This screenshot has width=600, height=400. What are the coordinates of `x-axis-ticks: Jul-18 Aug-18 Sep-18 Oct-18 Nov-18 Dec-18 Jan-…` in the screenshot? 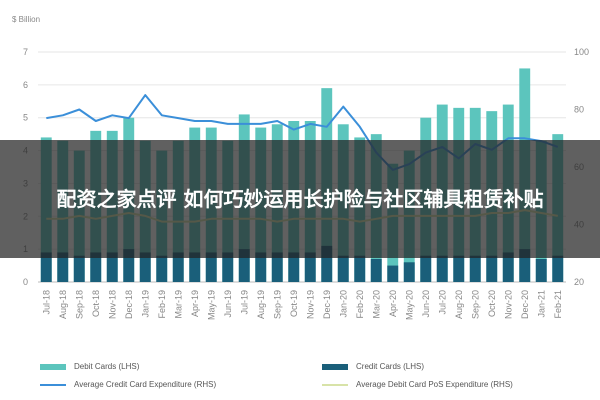 It's located at (302, 305).